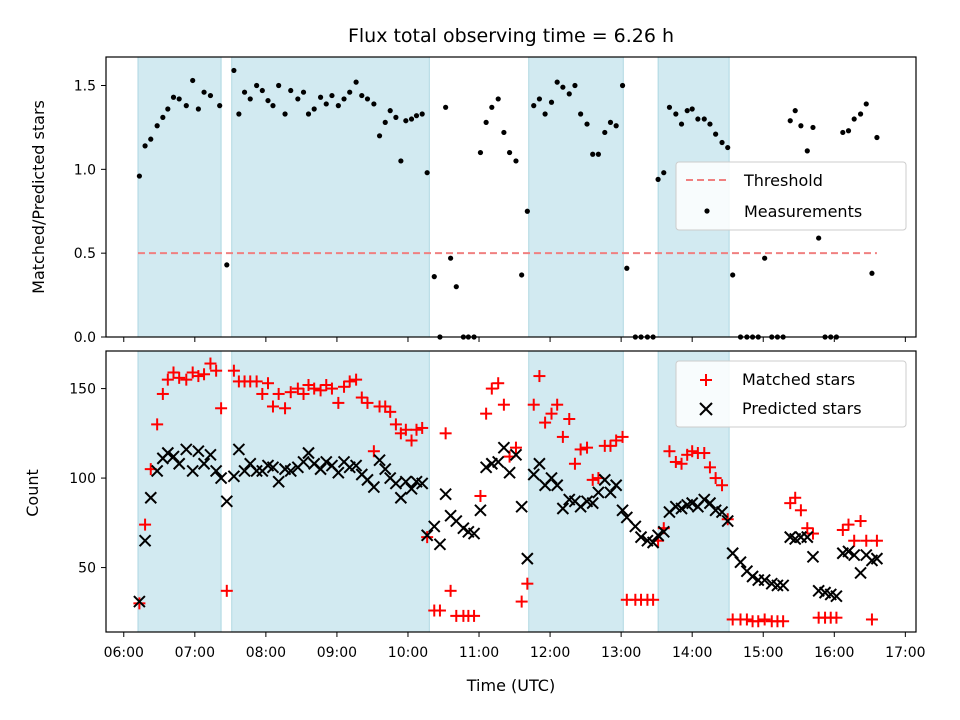 This screenshot has width=960, height=720. Describe the element at coordinates (621, 653) in the screenshot. I see `x-tick-label: 13:00` at that location.